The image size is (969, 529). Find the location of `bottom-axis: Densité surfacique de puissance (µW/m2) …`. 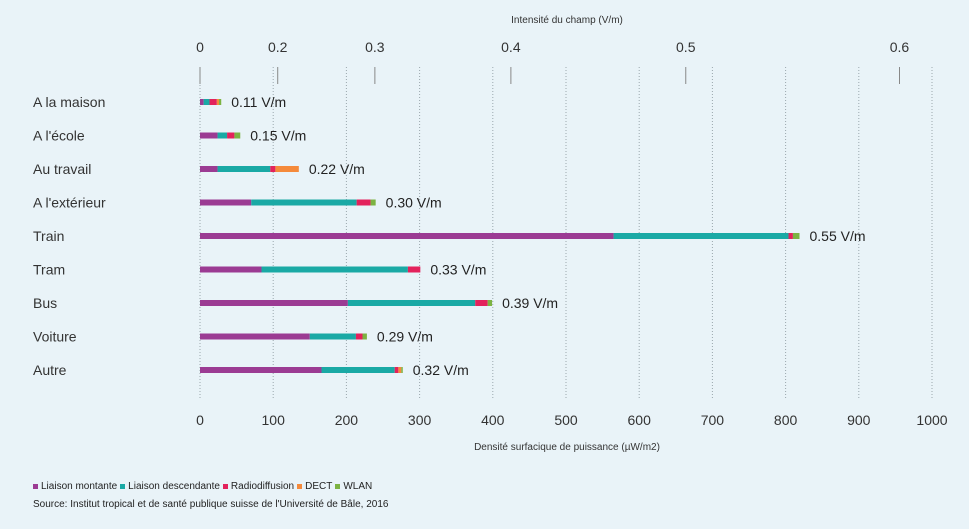

bottom-axis: Densité surfacique de puissance (µW/m2) … is located at coordinates (572, 432).